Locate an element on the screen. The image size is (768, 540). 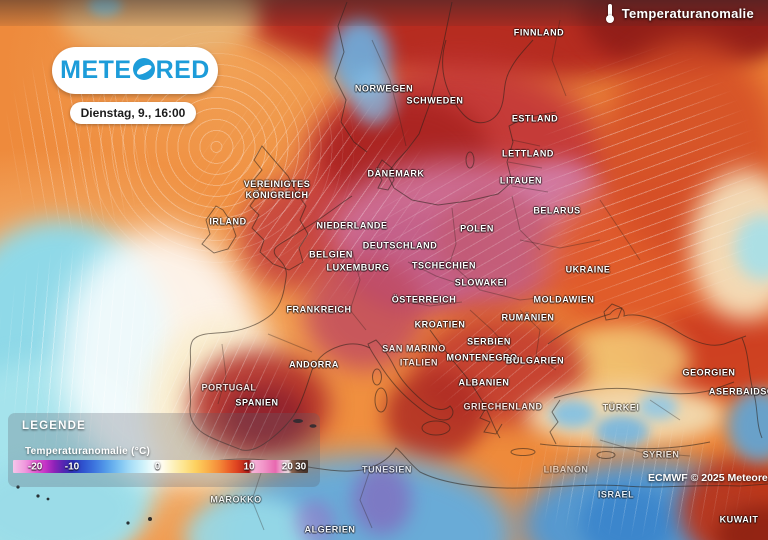
legend-tick-10: 10 is located at coordinates (249, 466).